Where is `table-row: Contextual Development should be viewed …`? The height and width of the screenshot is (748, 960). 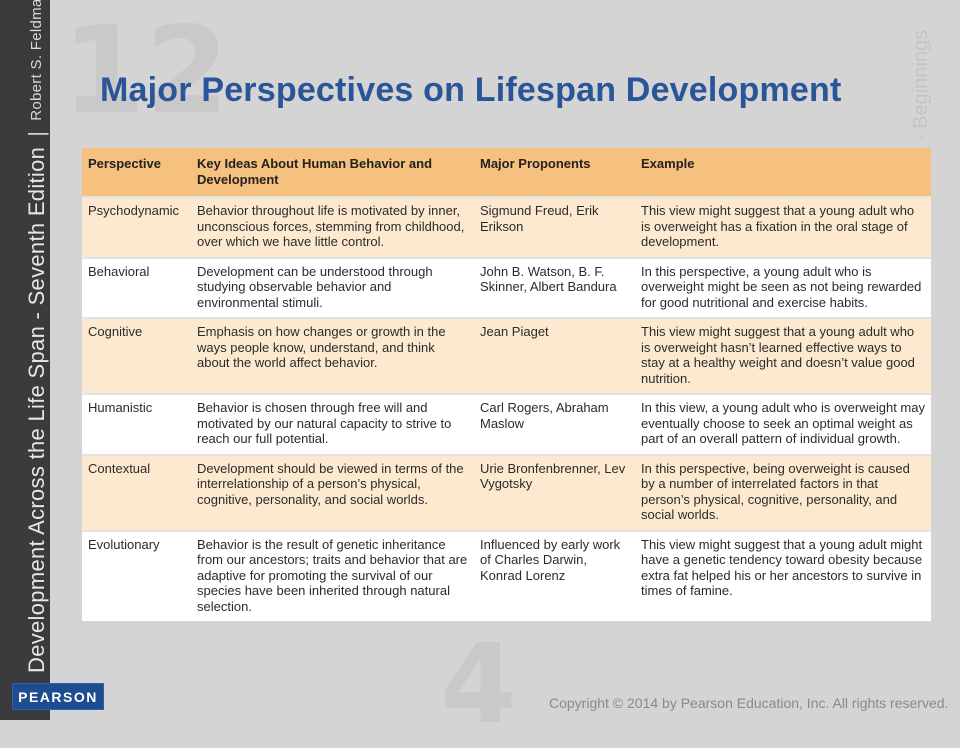
table-row: Contextual Development should be viewed … is located at coordinates (506, 492).